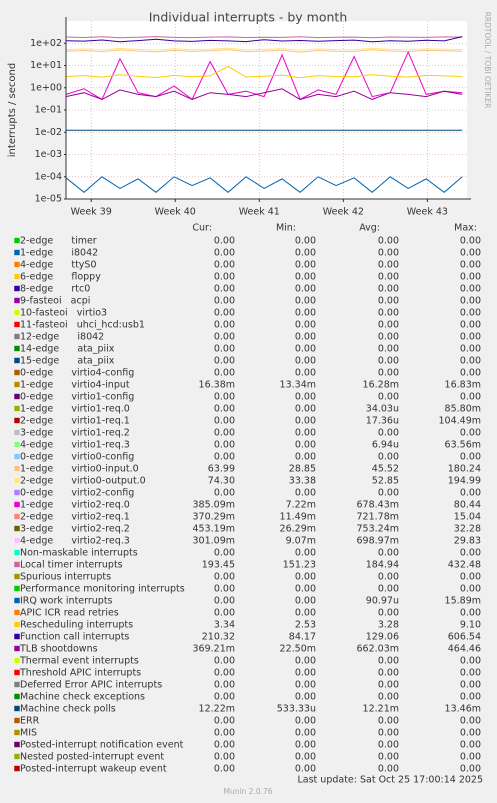  I want to click on legend-name: 0-edge virtio4-config, so click(77, 373).